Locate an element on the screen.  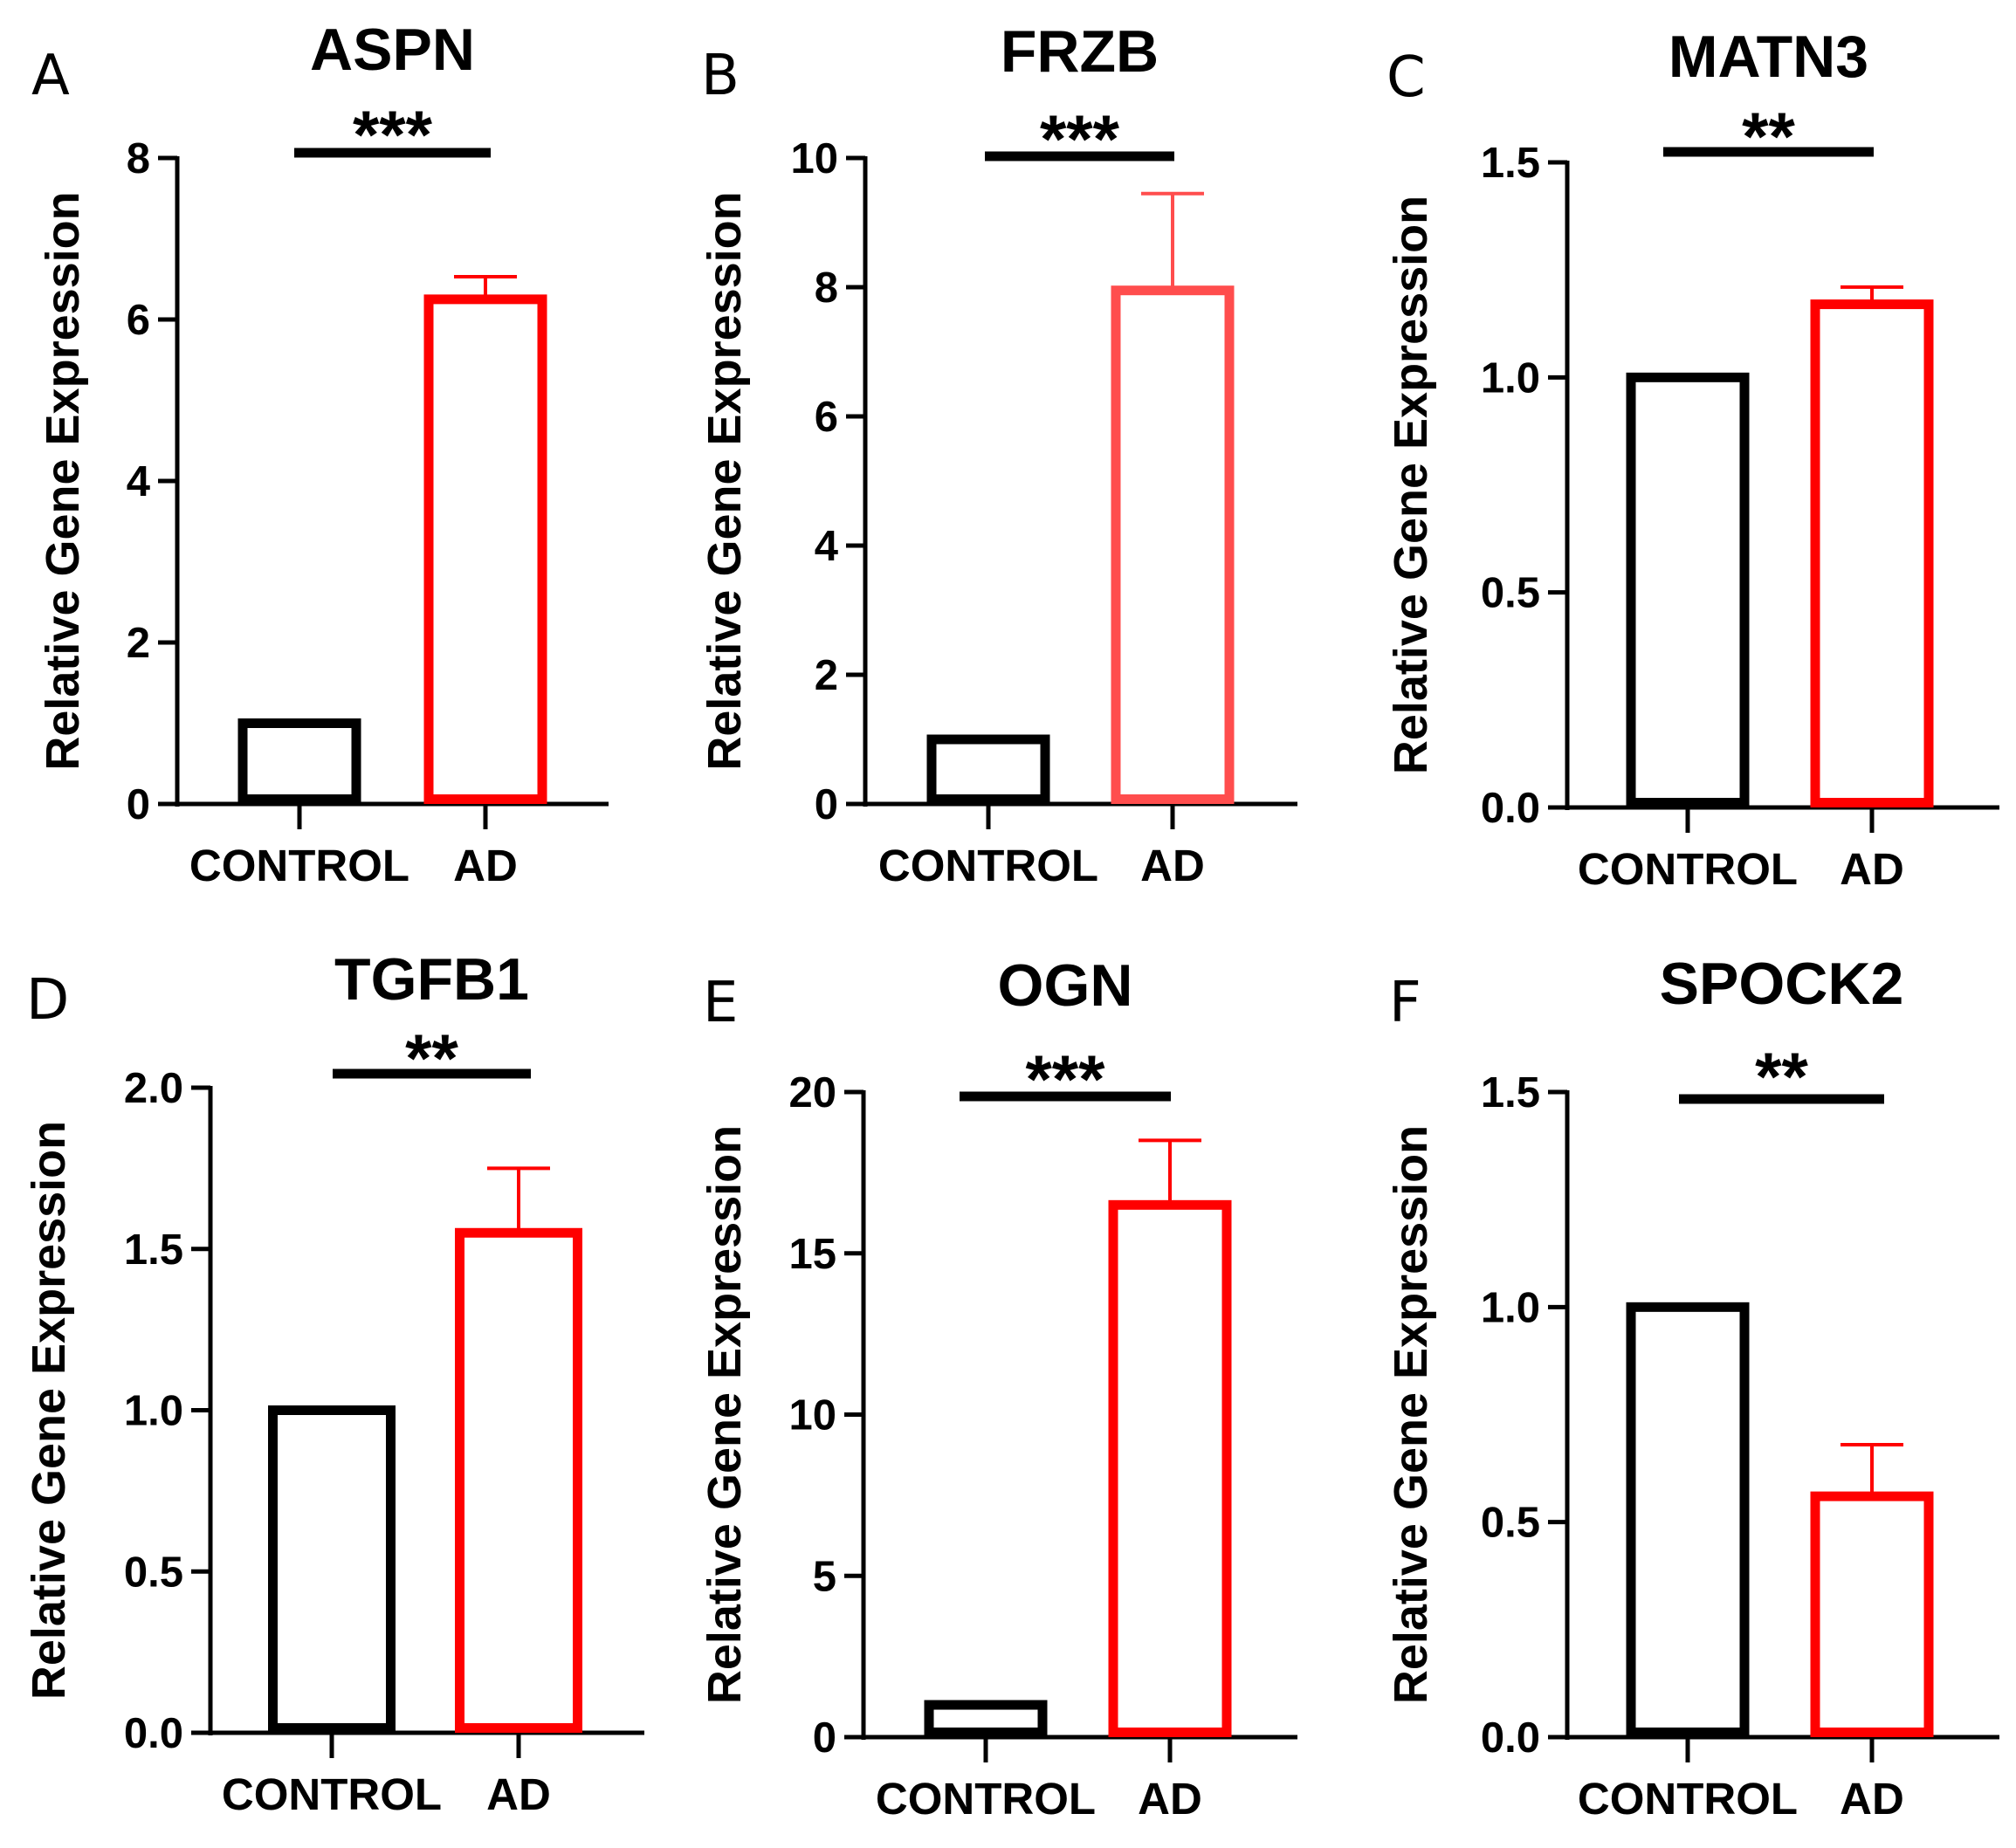
chart-title: FRZB is located at coordinates (1080, 52).